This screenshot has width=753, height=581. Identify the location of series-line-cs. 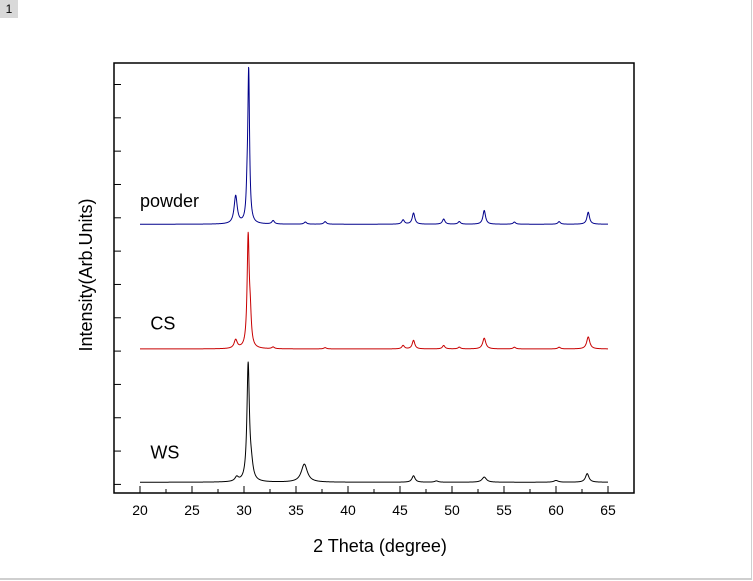
(374, 290).